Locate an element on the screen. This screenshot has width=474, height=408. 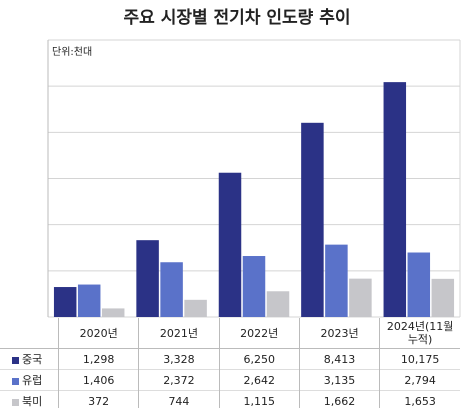
legend-label: 유럽 is located at coordinates (32, 380).